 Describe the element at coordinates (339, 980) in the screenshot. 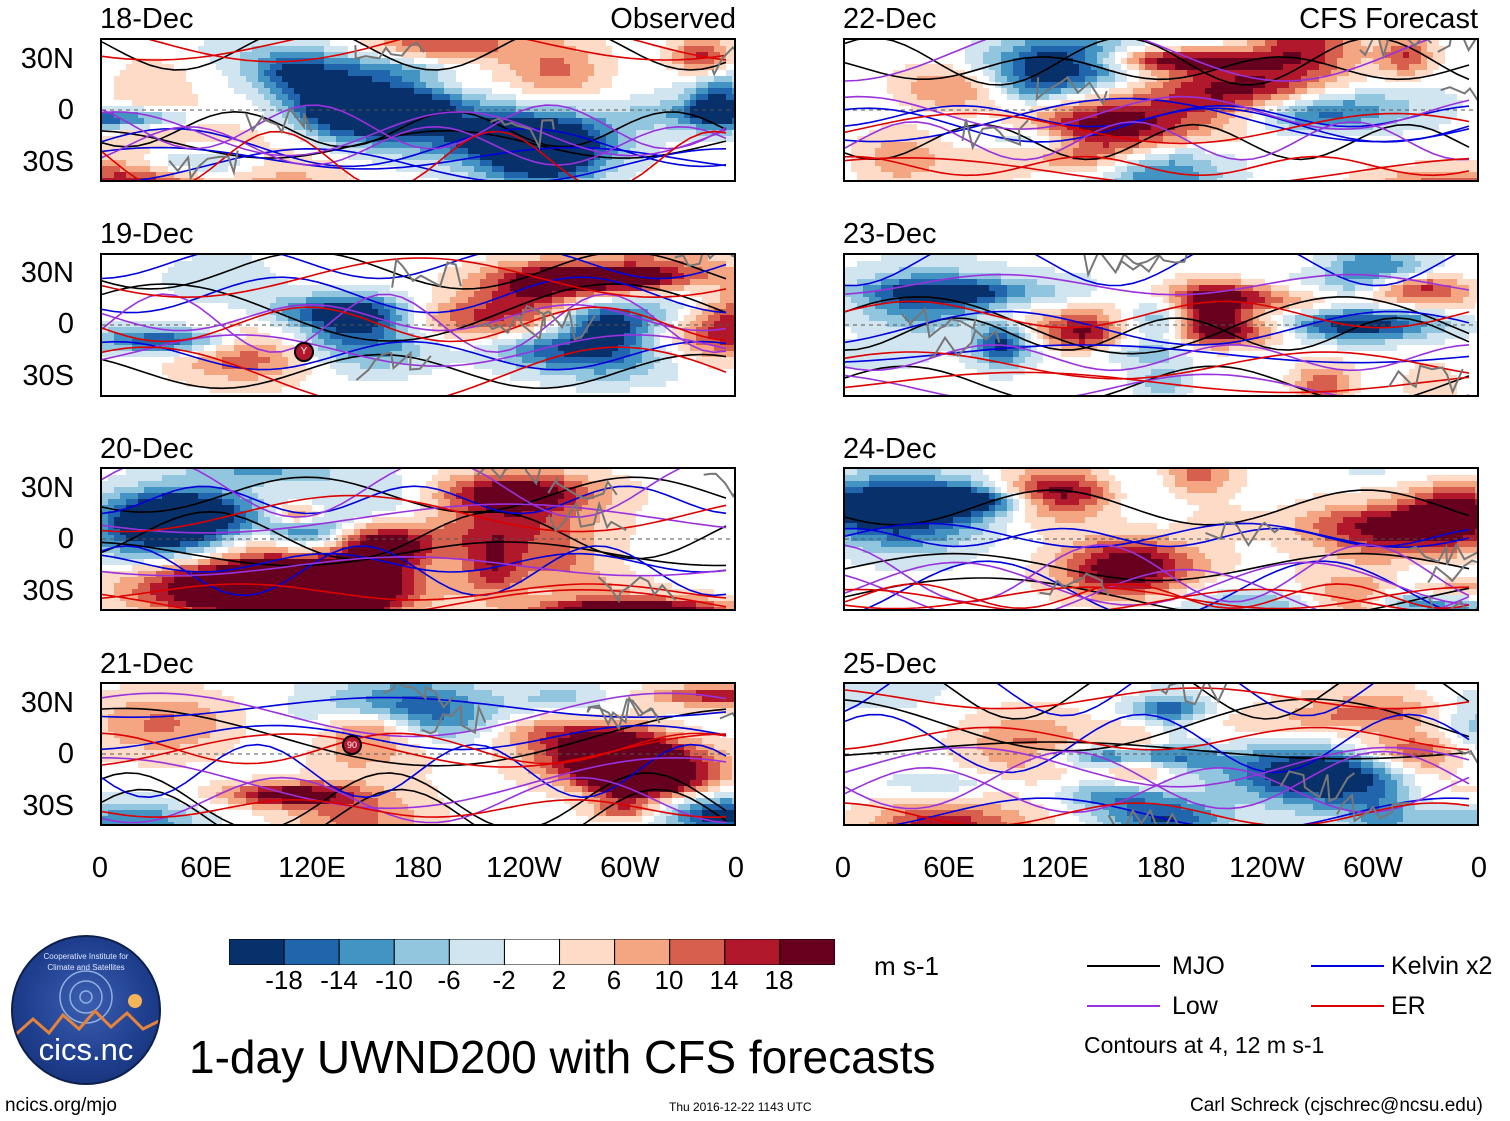

I see `colorbar-label: -14` at that location.